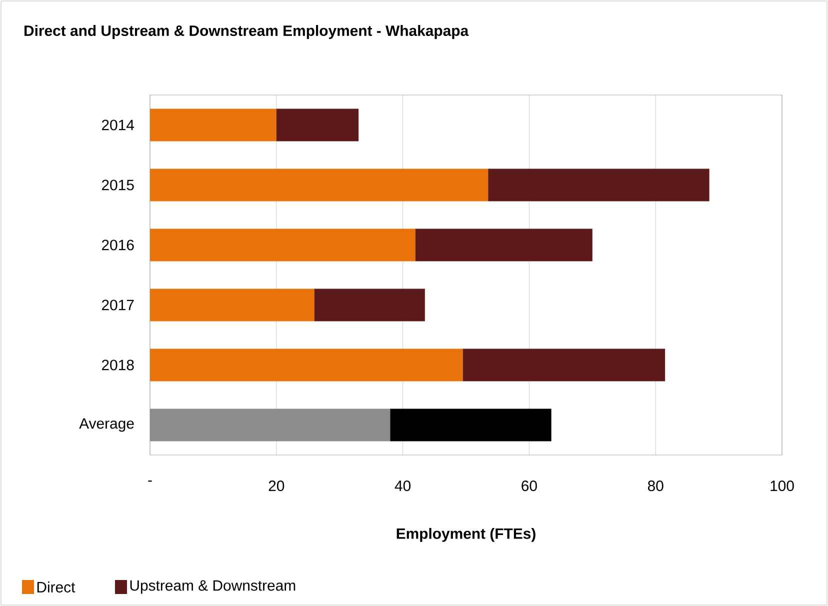 This screenshot has width=828, height=606. I want to click on x-tick-label: 40, so click(402, 486).